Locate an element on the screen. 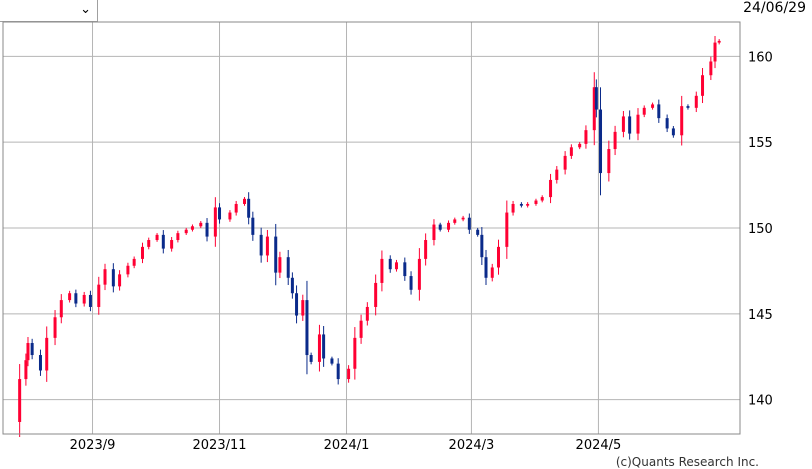 The image size is (812, 469). y-tick-label: 155 is located at coordinates (760, 143).